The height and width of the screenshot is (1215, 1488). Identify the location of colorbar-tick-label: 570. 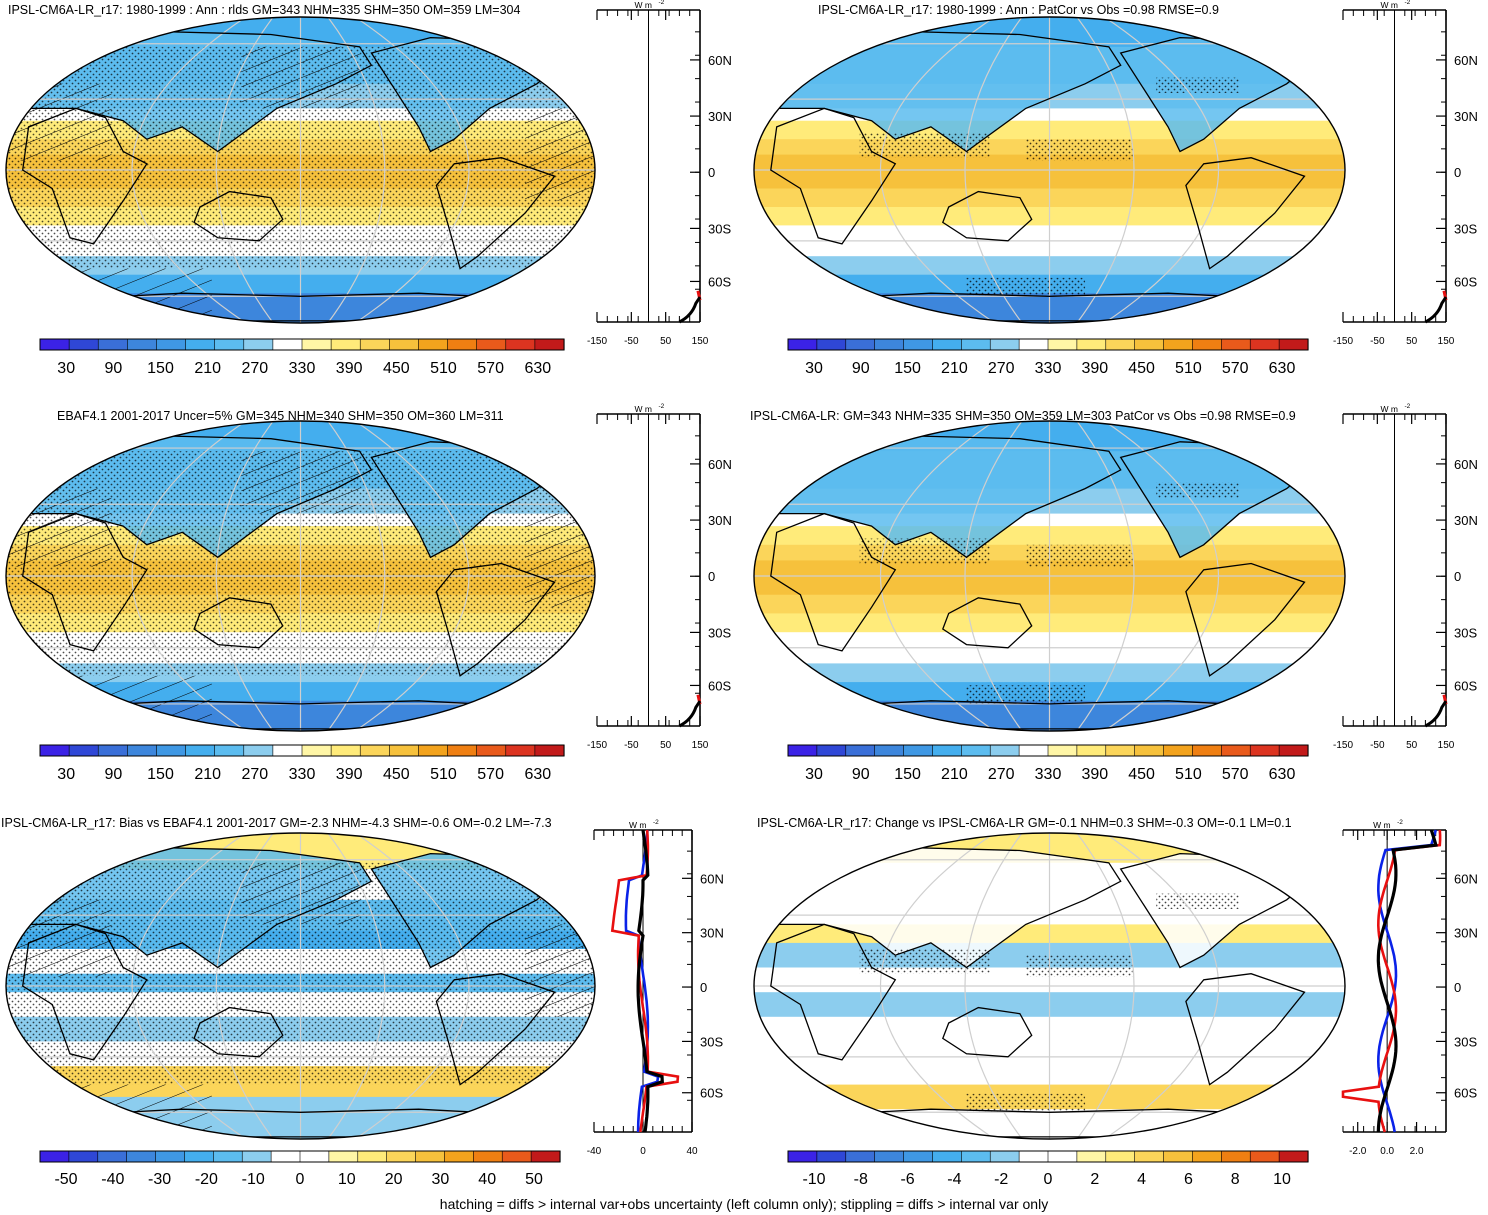
(1235, 368).